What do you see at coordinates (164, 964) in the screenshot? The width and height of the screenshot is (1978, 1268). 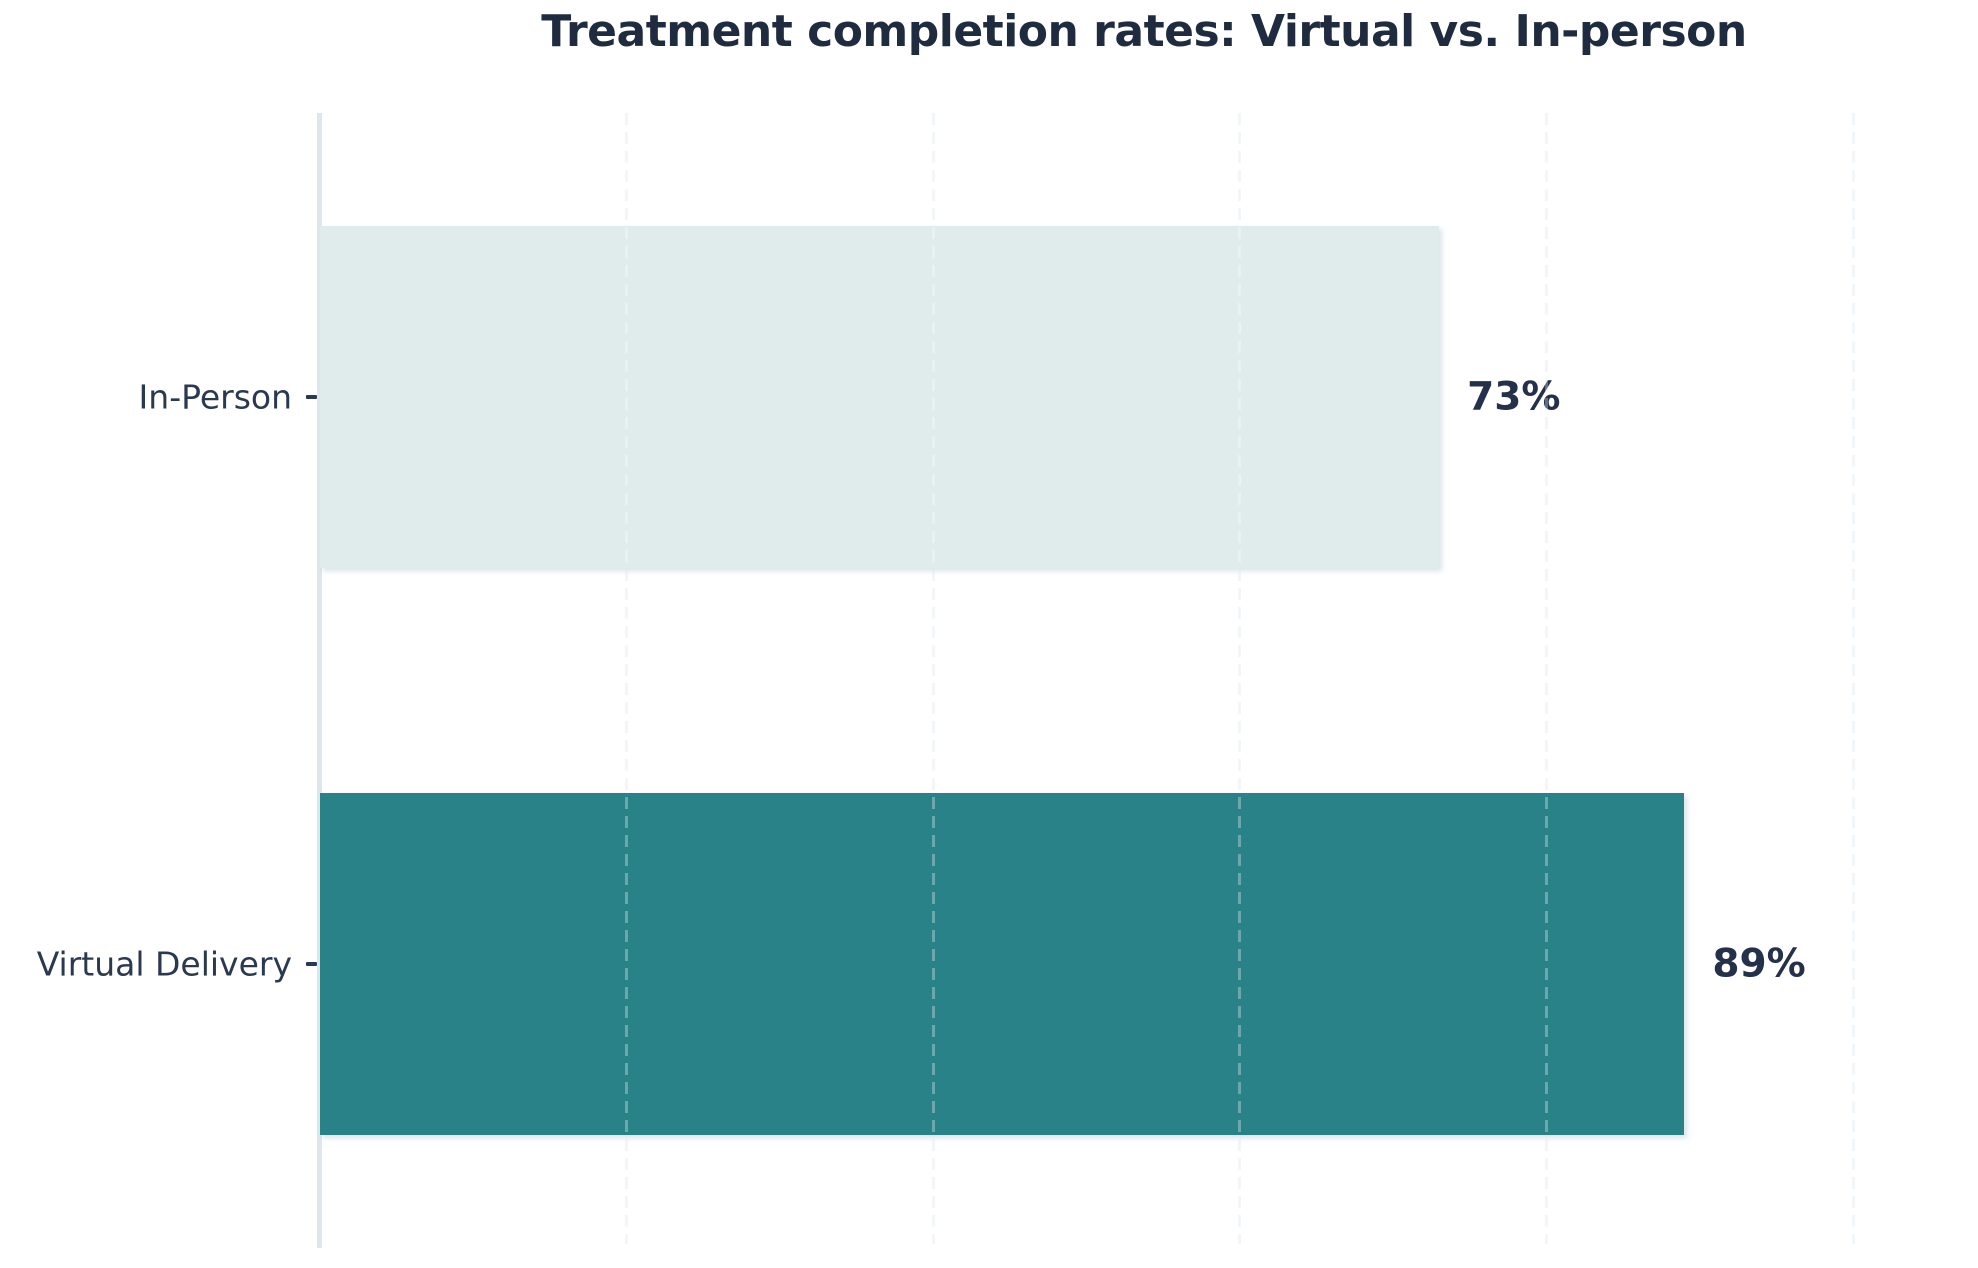 I see `category-label-virtual-delivery: Virtual Delivery` at bounding box center [164, 964].